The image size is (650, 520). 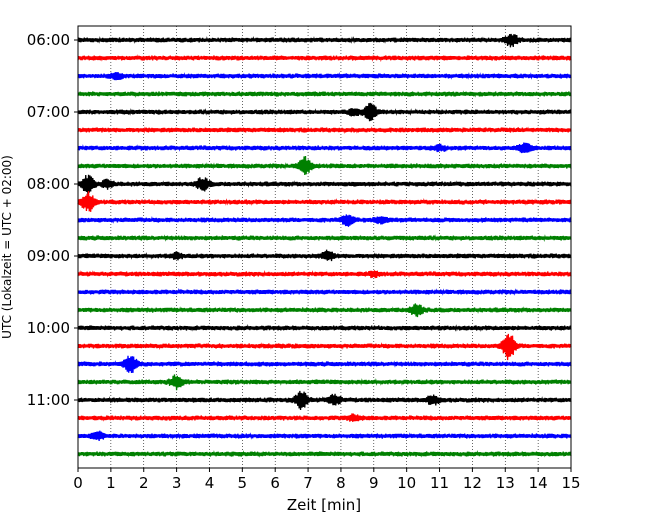 I want to click on y-tick-label: 07:00, so click(x=48, y=112).